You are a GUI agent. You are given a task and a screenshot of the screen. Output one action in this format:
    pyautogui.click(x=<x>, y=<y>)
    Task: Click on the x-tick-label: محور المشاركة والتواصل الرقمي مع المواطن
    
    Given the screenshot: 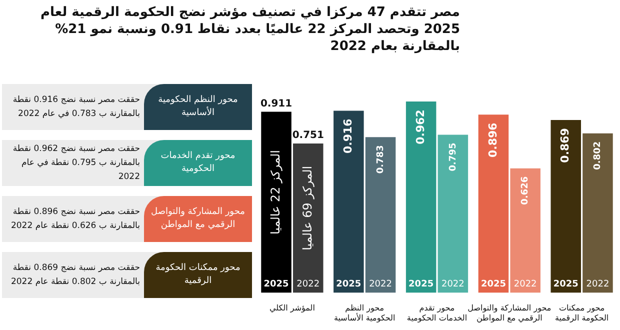 What is the action you would take?
    pyautogui.click(x=510, y=313)
    